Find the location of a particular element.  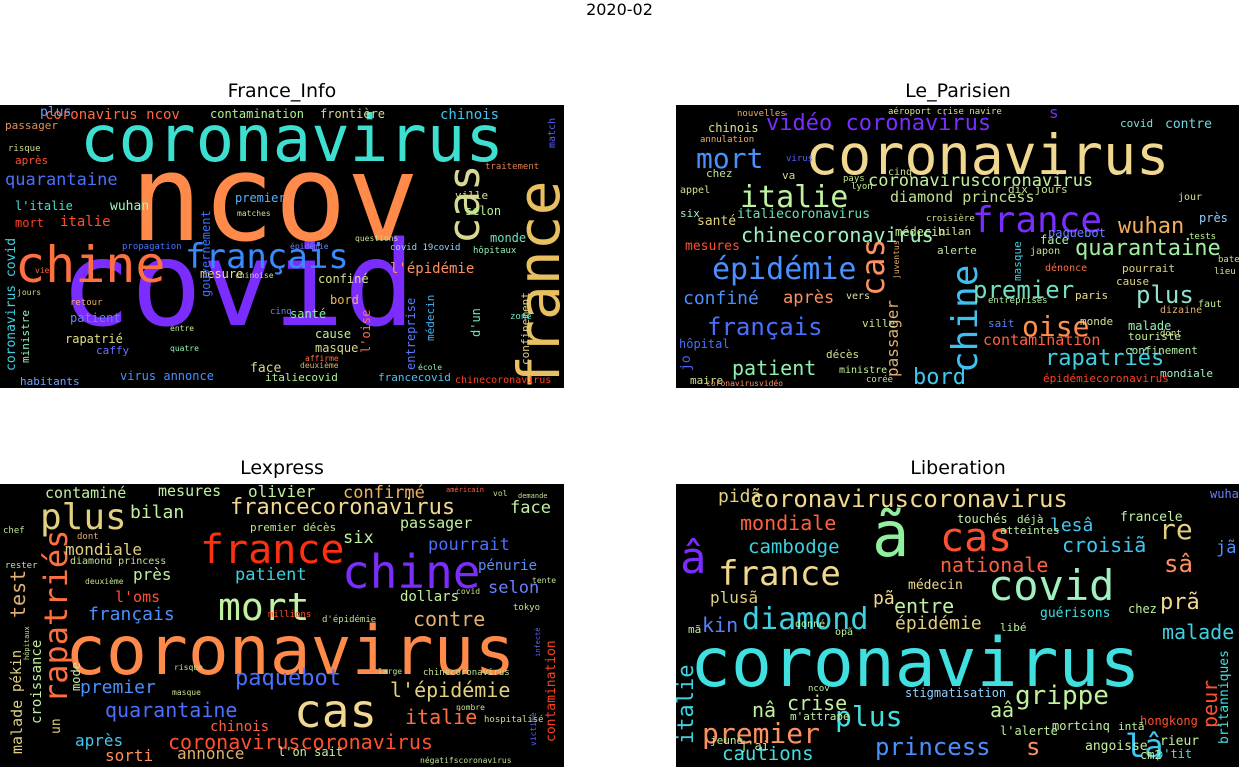

cloud-word: nâ is located at coordinates (764, 710).